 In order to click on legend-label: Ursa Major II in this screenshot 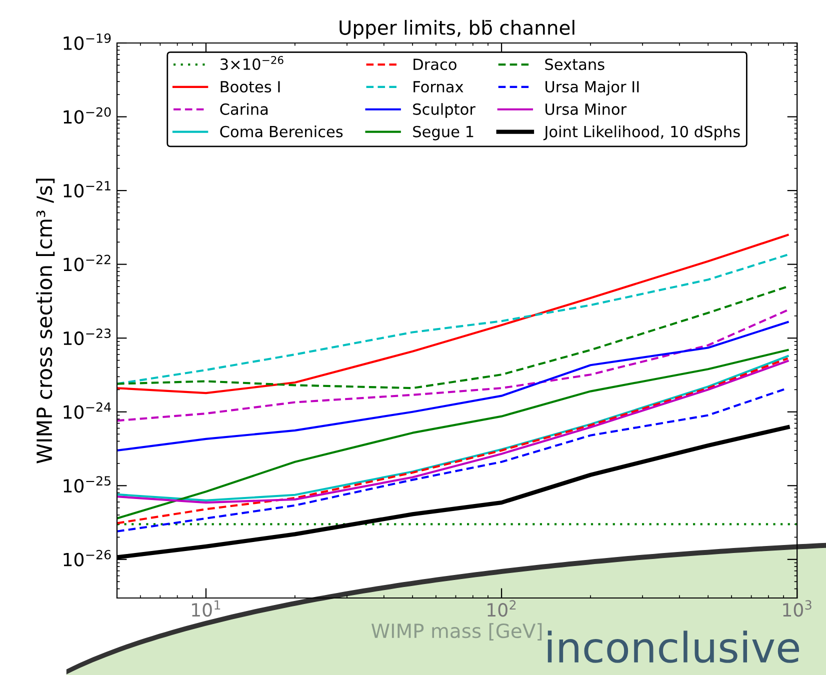, I will do `click(592, 88)`.